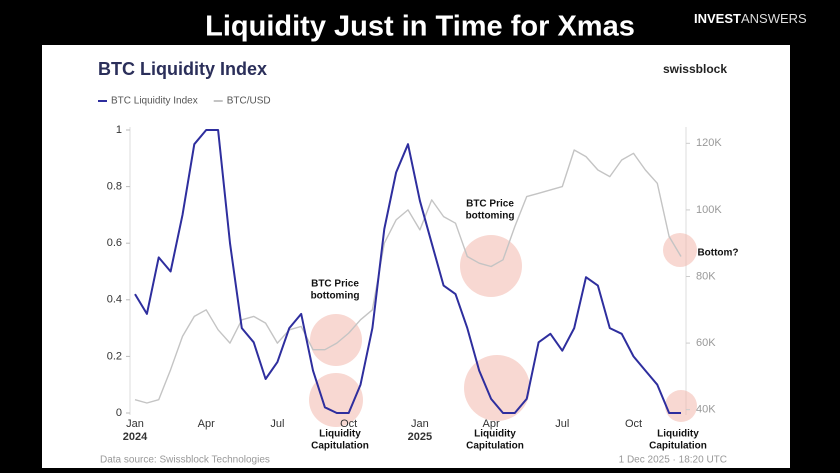  I want to click on y-tick-label: 0.4, so click(114, 300).